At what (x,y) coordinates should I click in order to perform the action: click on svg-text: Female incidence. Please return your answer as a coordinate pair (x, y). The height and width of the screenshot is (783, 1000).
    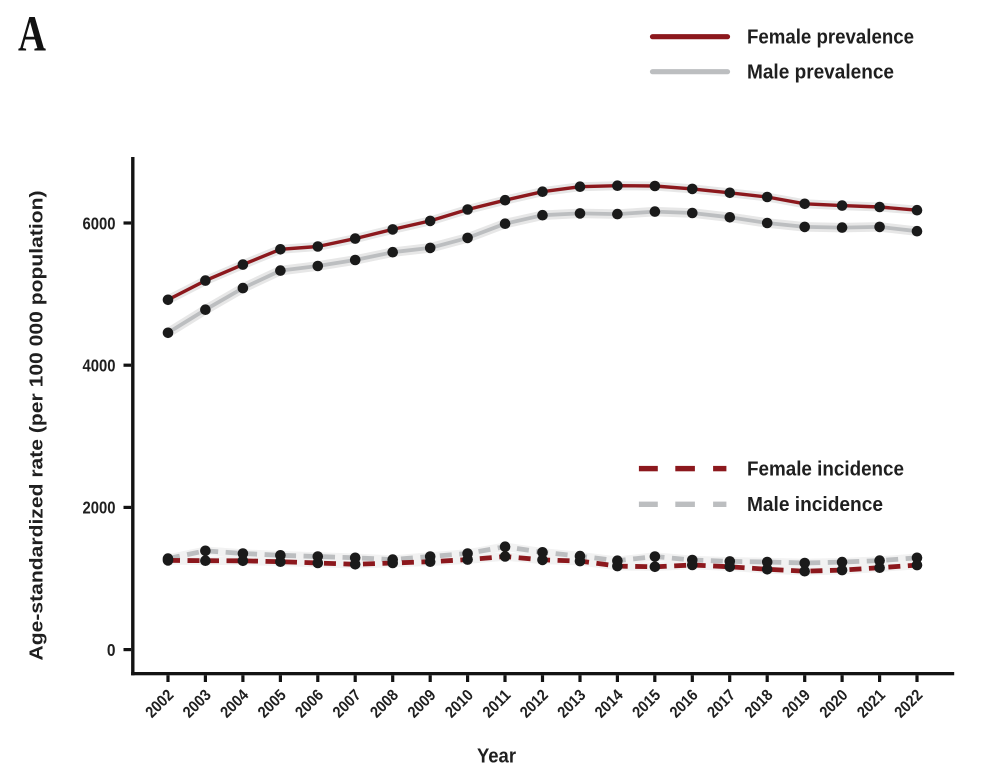
    Looking at the image, I should click on (825, 469).